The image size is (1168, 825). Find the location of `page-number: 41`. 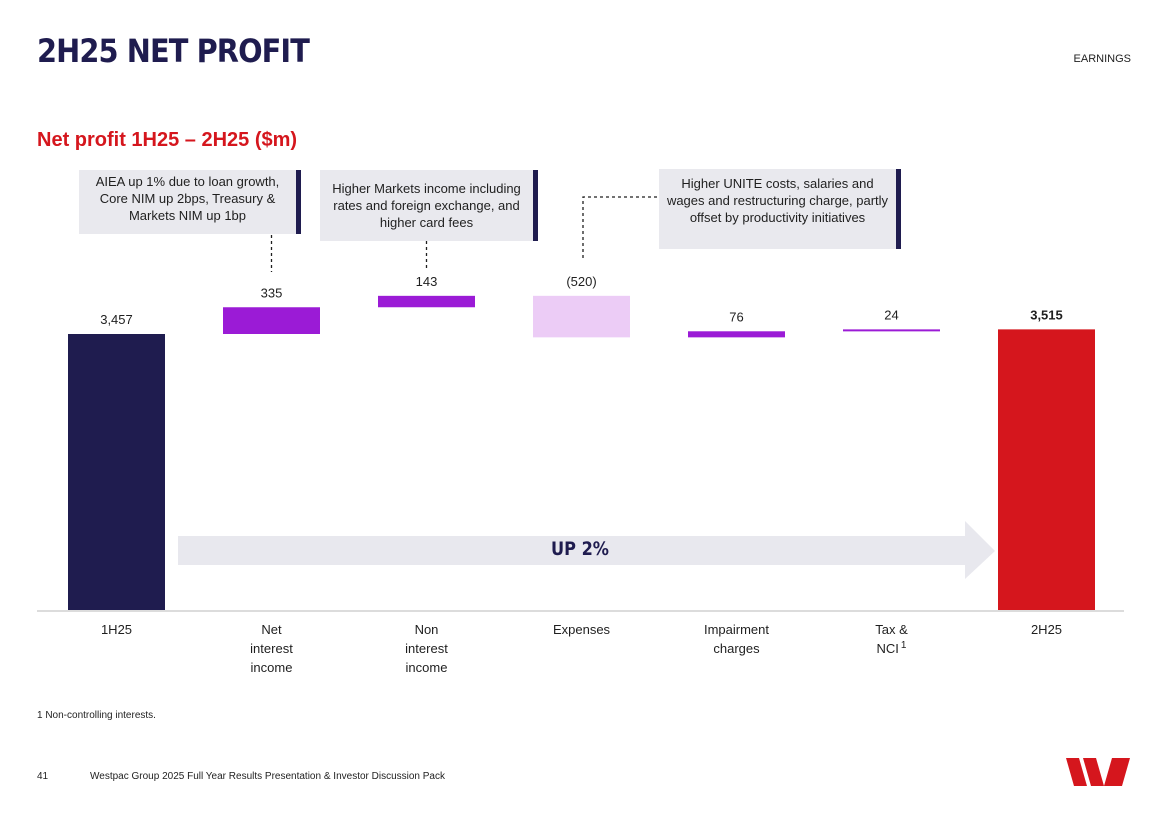

page-number: 41 is located at coordinates (43, 776).